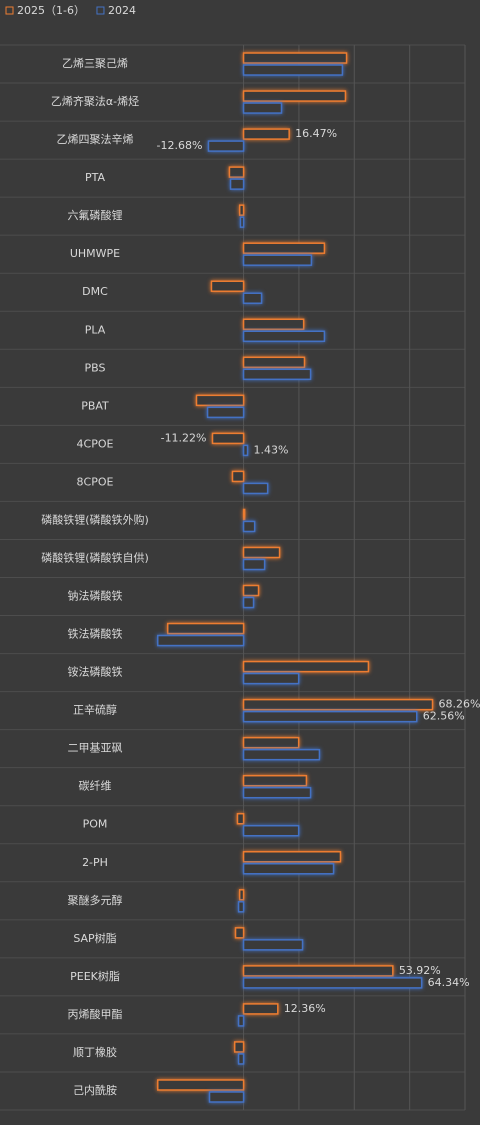 The height and width of the screenshot is (1125, 480). What do you see at coordinates (459, 704) in the screenshot?
I see `value-label: 68.26%` at bounding box center [459, 704].